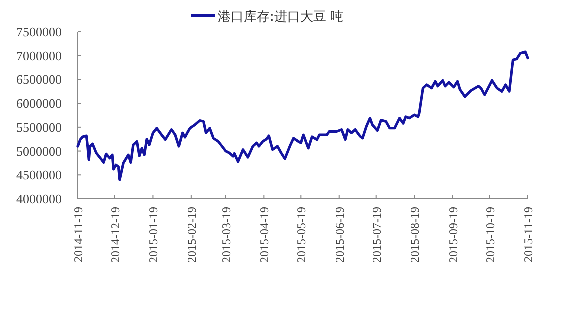 Image resolution: width=570 pixels, height=329 pixels. What do you see at coordinates (115, 235) in the screenshot?
I see `x-tick-label: 2014-12-19` at bounding box center [115, 235].